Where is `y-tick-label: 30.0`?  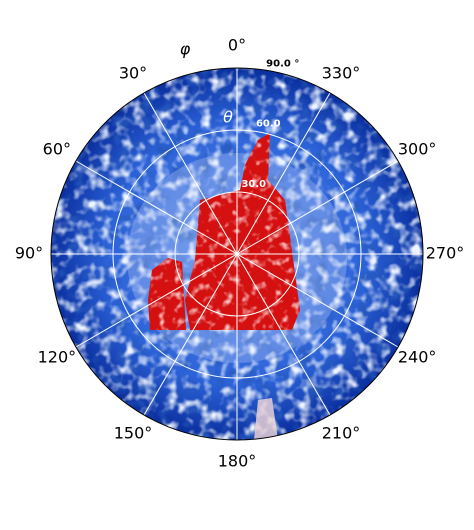 y-tick-label: 30.0 is located at coordinates (253, 184).